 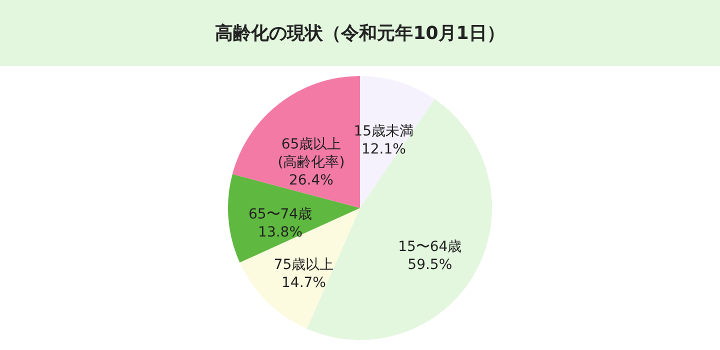 What do you see at coordinates (383, 150) in the screenshot?
I see `data-label: 12.1%` at bounding box center [383, 150].